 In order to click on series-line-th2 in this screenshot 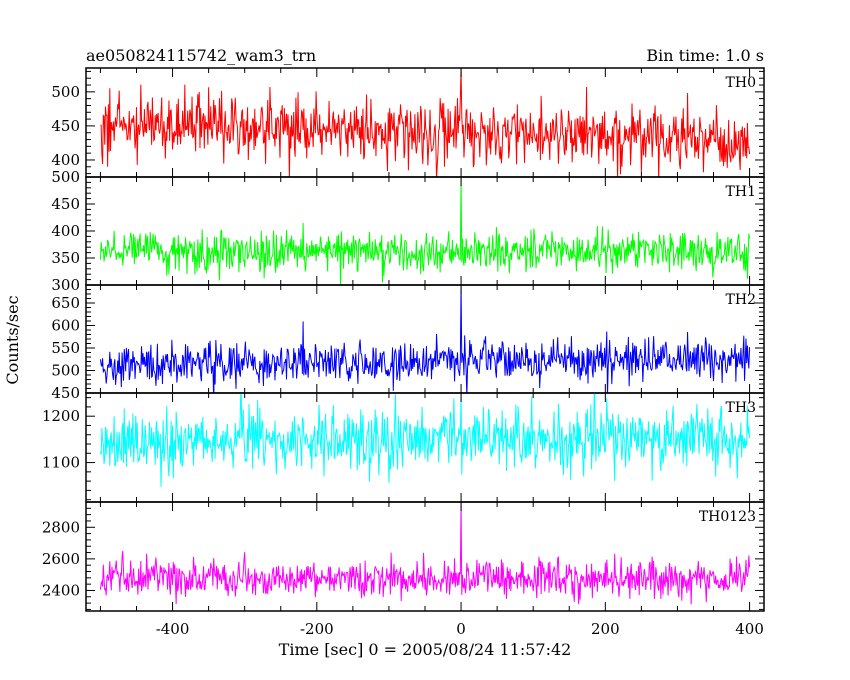, I will do `click(425, 339)`.